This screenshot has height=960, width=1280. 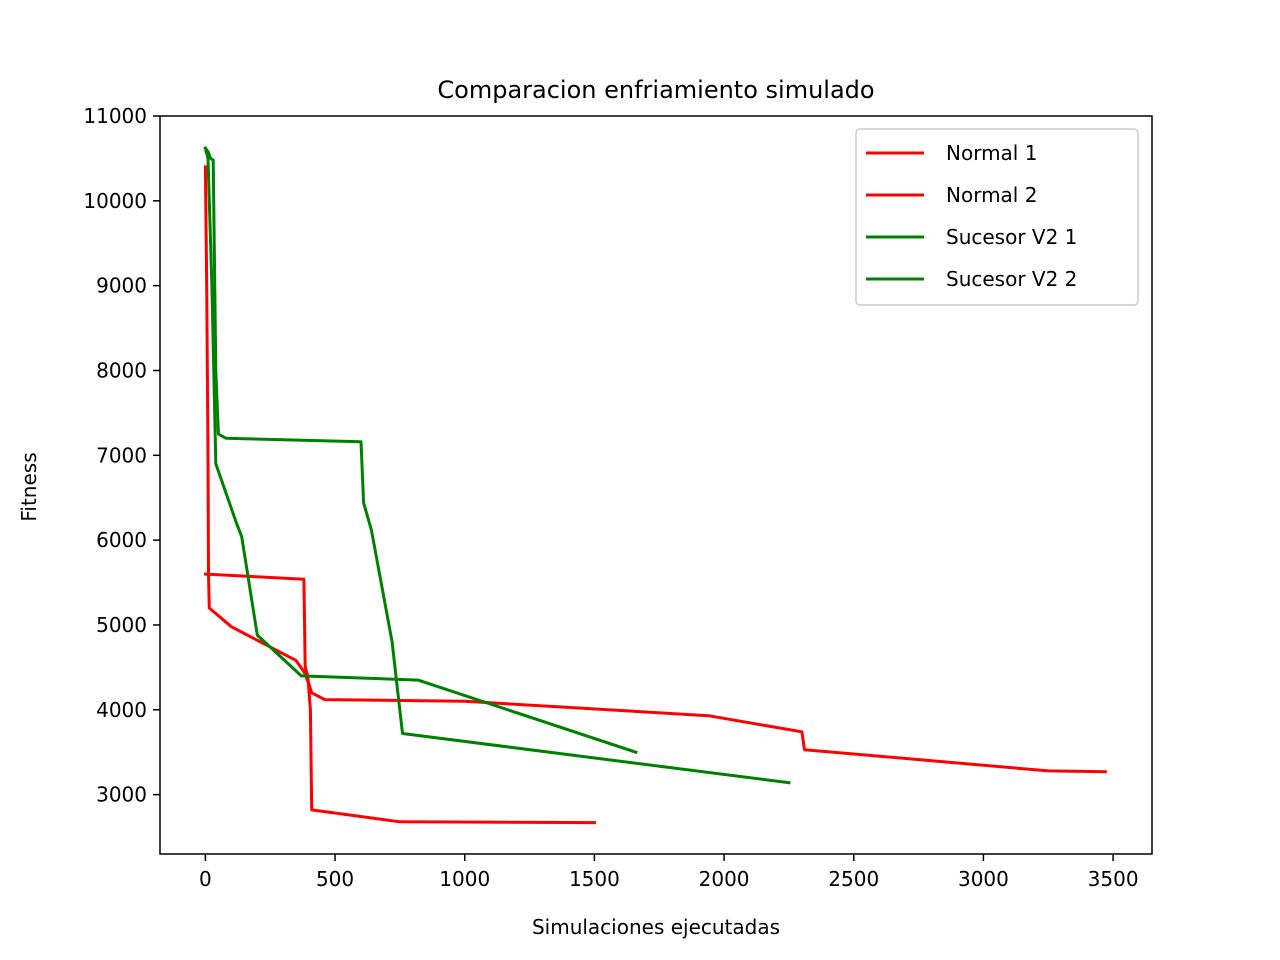 I want to click on y-axis-label: Fitness, so click(x=29, y=486).